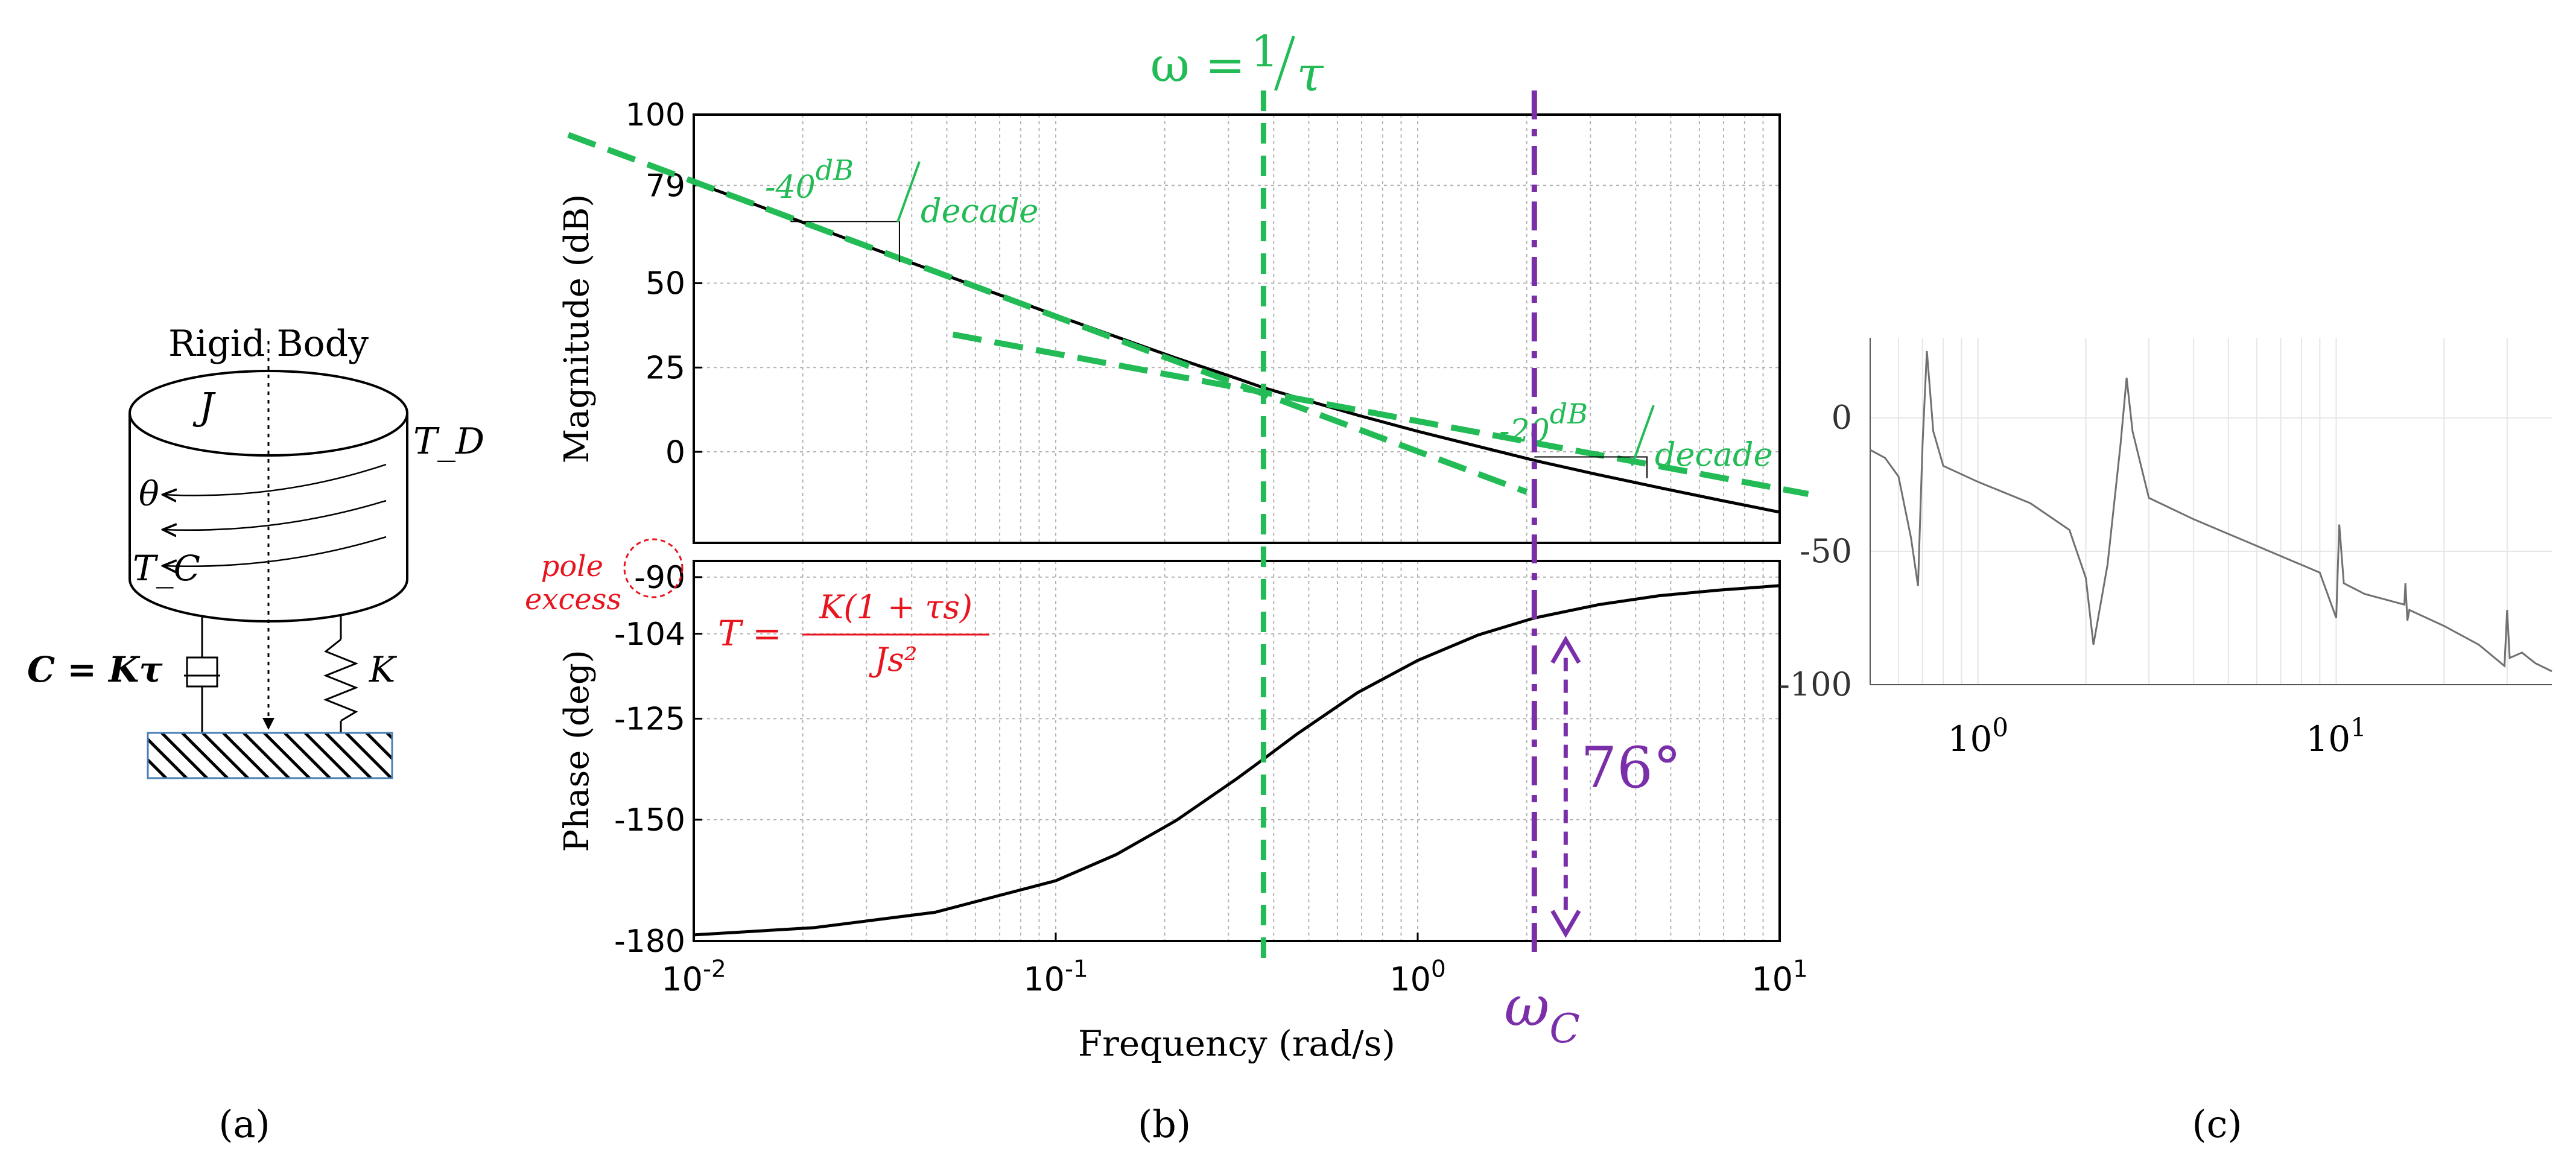  Describe the element at coordinates (341, 680) in the screenshot. I see `spring-icon` at that location.